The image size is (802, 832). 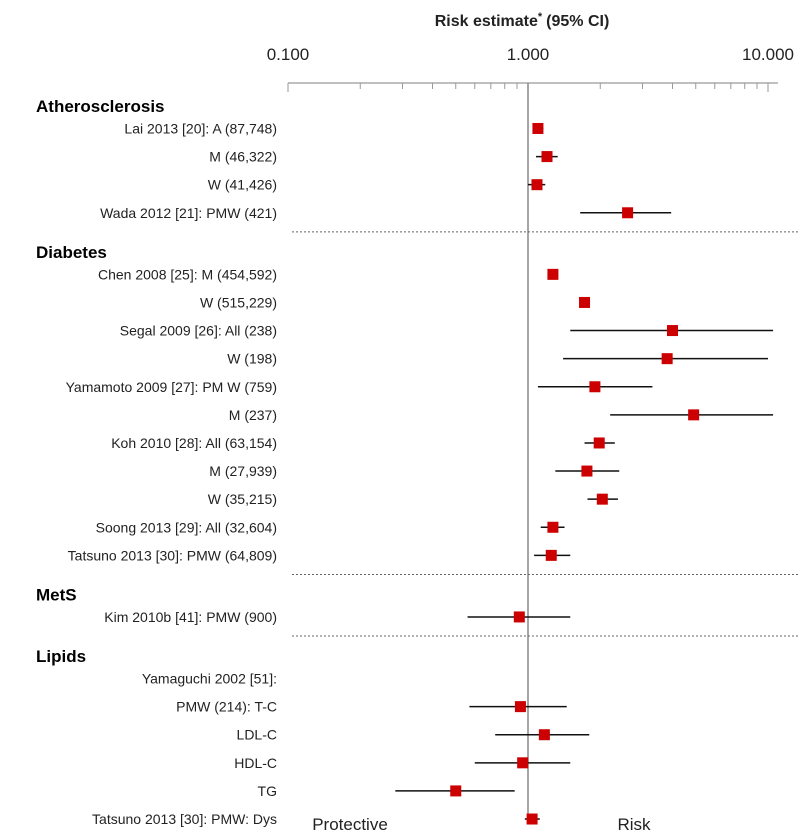 I want to click on row-label: Yamamoto 2009 [27]: PM W (759), so click(x=171, y=387).